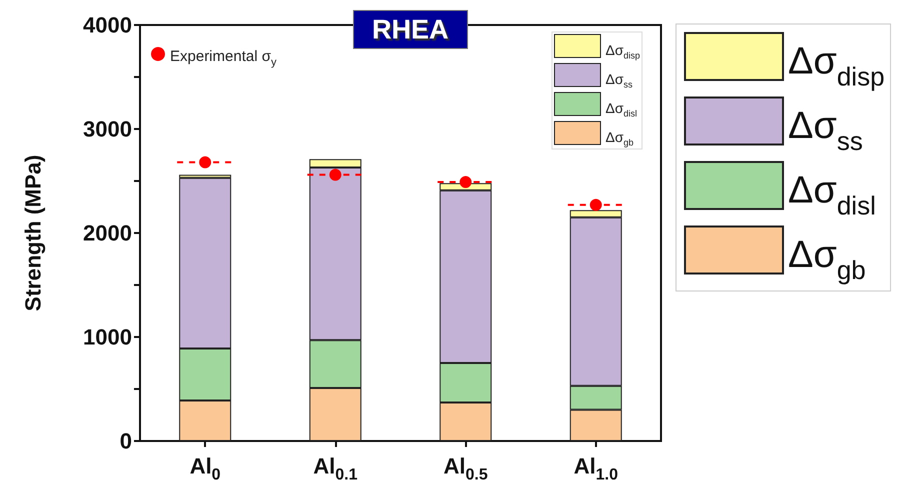 This screenshot has width=905, height=483. What do you see at coordinates (107, 129) in the screenshot?
I see `y-tick-label: 3000` at bounding box center [107, 129].